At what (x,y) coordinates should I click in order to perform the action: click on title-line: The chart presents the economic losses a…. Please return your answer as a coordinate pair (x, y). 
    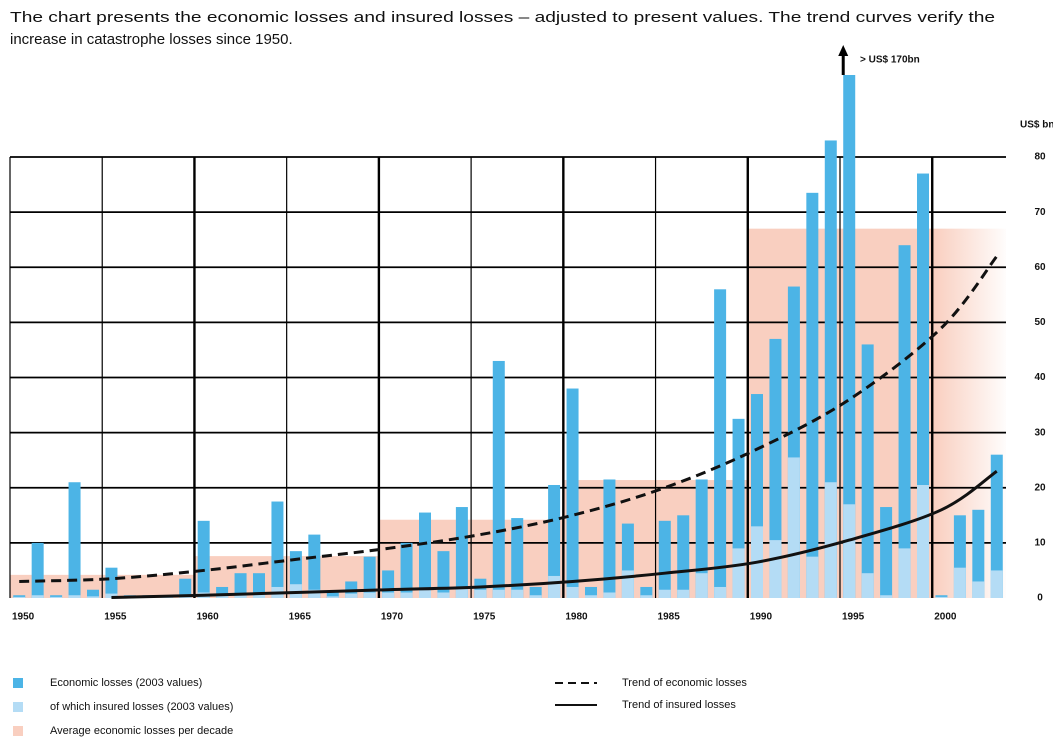
    Looking at the image, I should click on (502, 17).